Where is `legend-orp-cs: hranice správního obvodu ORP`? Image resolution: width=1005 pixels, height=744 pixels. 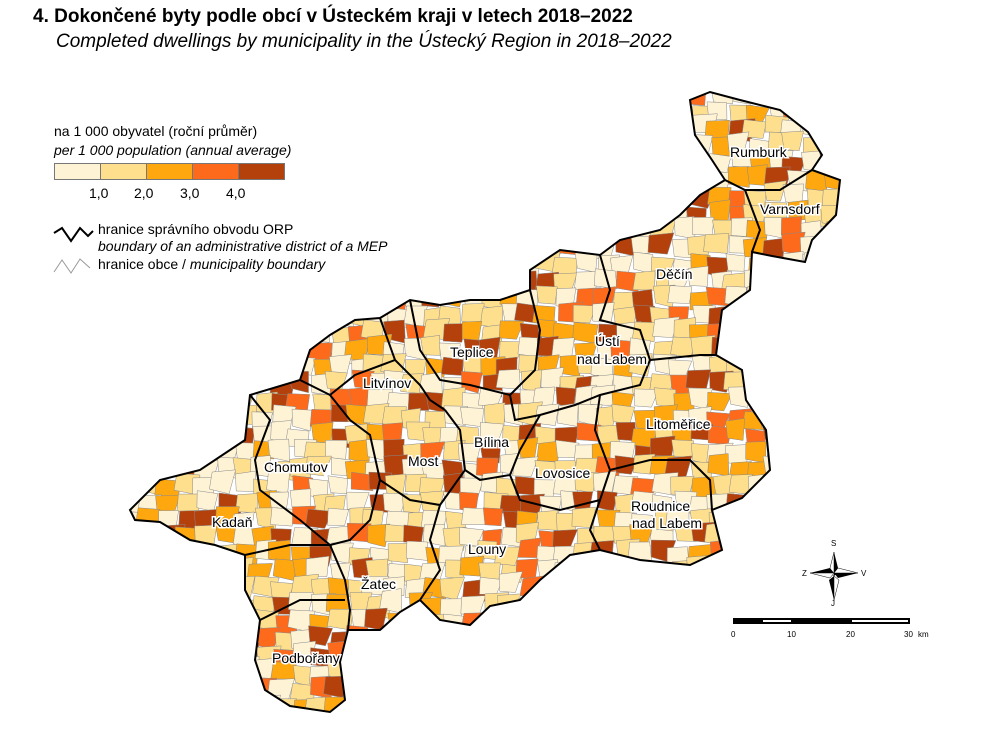 legend-orp-cs: hranice správního obvodu ORP is located at coordinates (196, 229).